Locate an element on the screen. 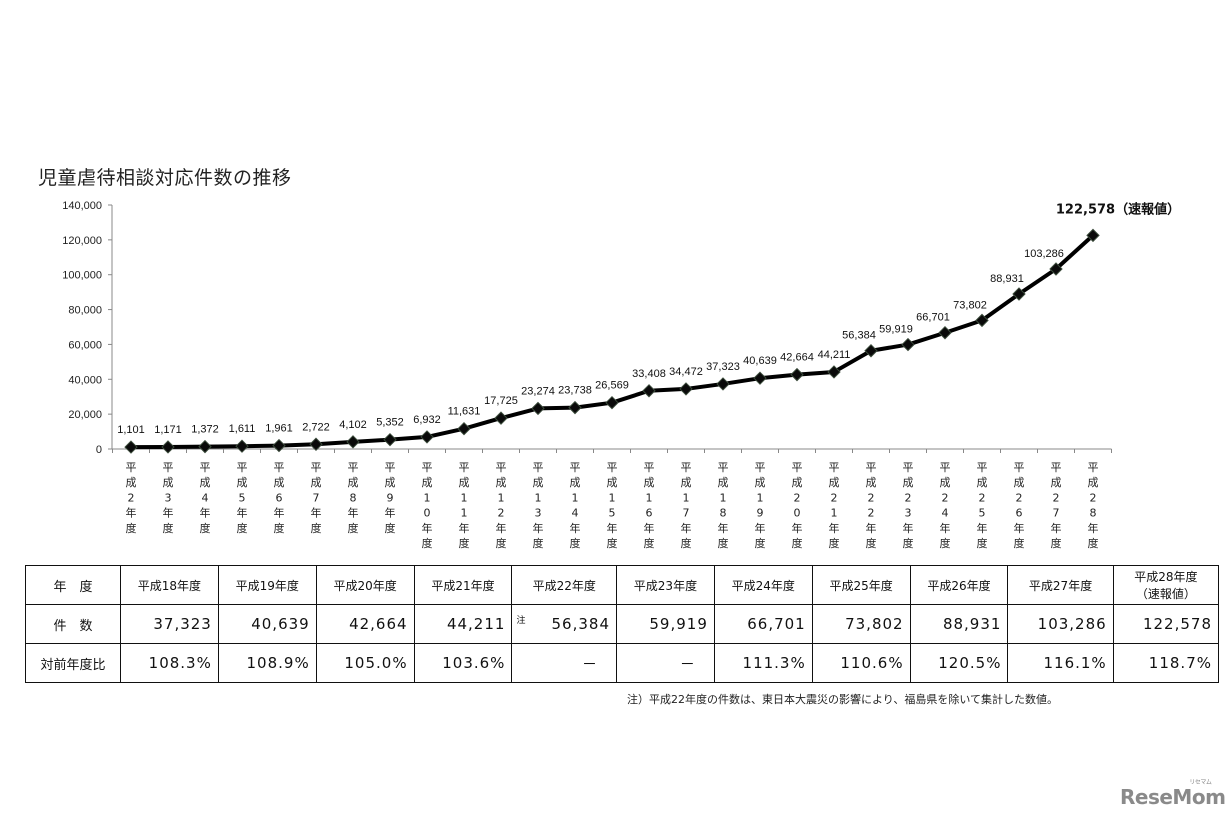  count-value: 56,384 is located at coordinates (581, 624).